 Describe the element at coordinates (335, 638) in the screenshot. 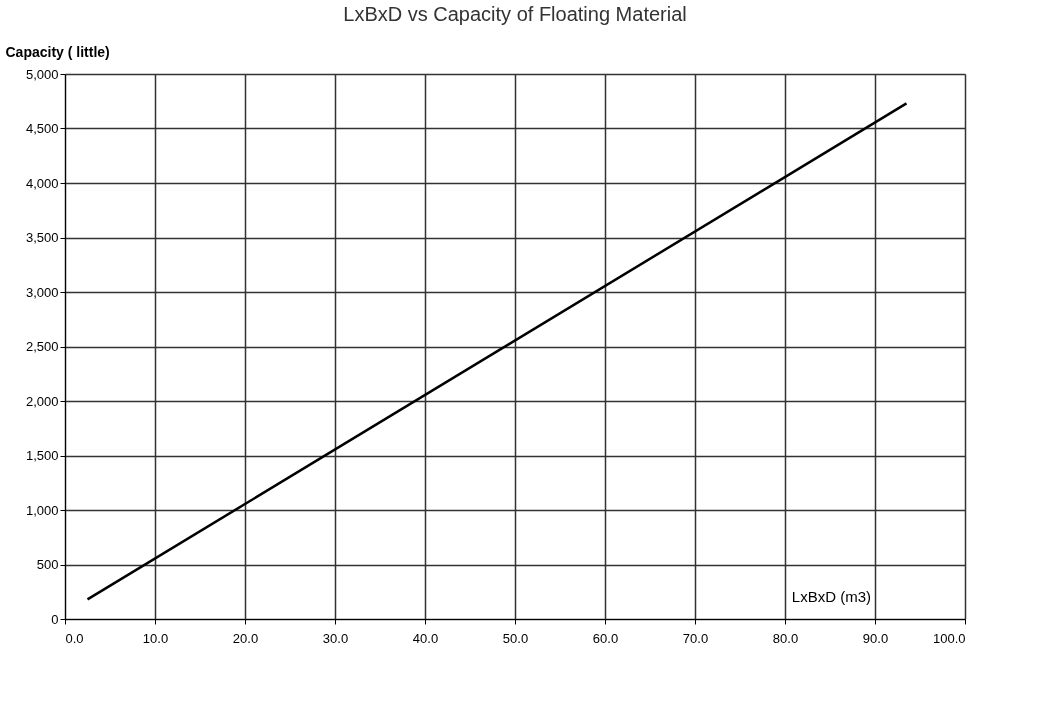

I see `x-tick-label: 30.0` at that location.